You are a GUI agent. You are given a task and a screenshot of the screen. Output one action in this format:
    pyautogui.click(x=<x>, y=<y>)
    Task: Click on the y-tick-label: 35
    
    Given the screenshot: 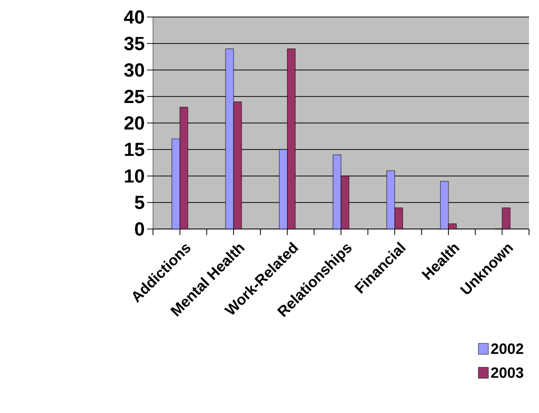 What is the action you would take?
    pyautogui.click(x=134, y=43)
    